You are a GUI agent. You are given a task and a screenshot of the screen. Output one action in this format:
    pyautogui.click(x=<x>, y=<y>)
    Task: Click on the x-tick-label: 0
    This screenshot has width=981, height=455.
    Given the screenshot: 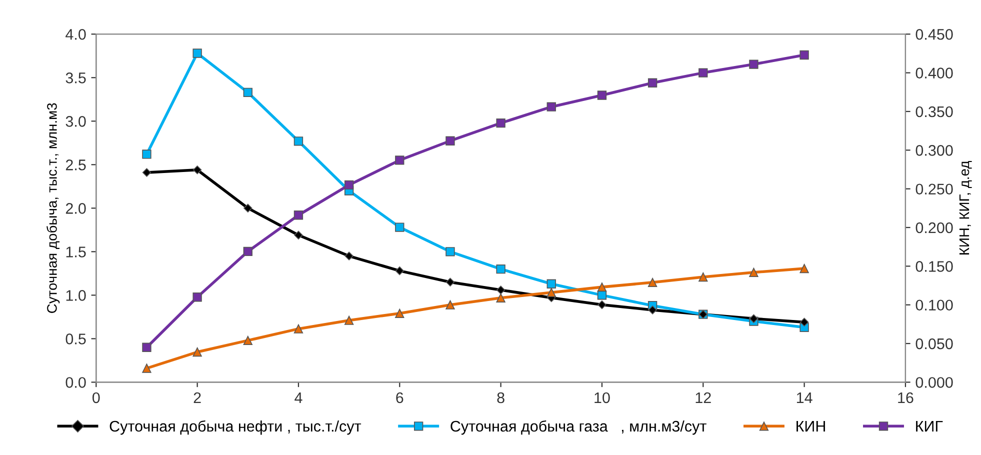 What is the action you would take?
    pyautogui.click(x=96, y=398)
    